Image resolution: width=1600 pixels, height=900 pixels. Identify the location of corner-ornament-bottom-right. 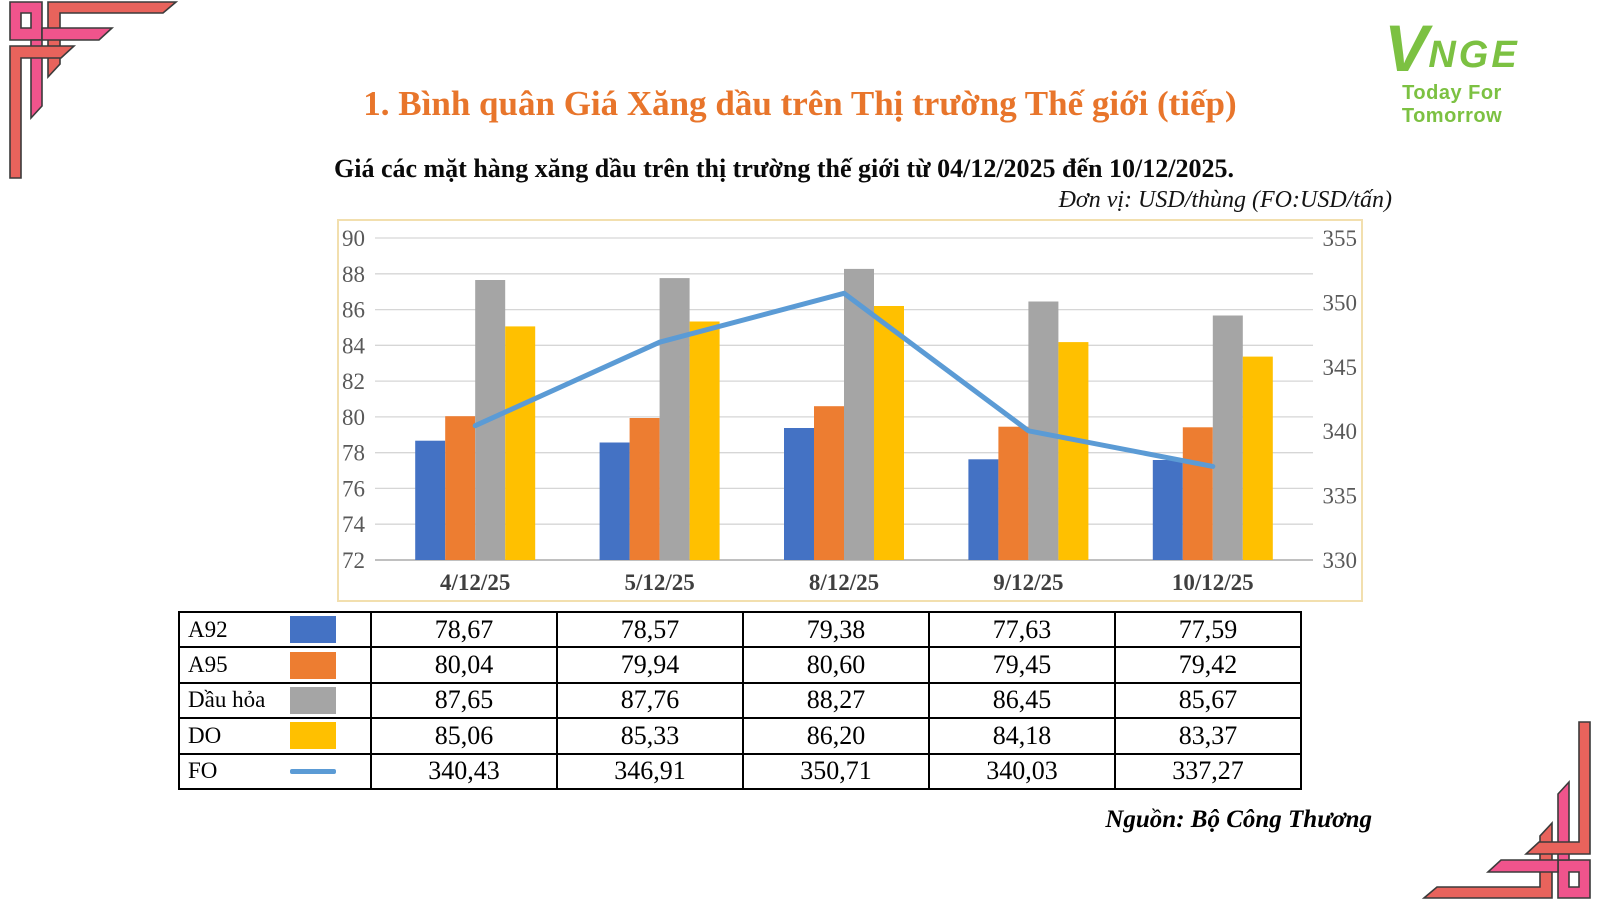
(1506, 810).